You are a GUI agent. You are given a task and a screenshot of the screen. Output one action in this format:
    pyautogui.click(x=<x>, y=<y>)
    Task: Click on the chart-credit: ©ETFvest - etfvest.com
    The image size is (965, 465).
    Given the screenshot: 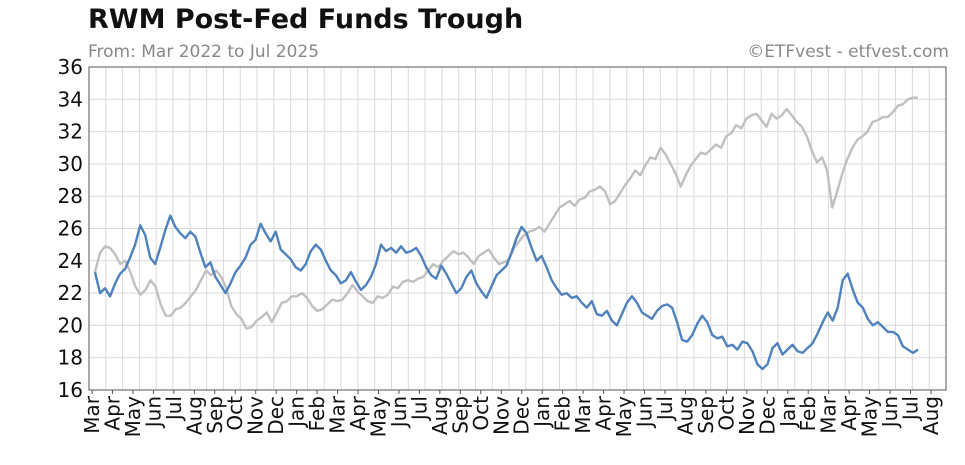 What is the action you would take?
    pyautogui.click(x=848, y=52)
    